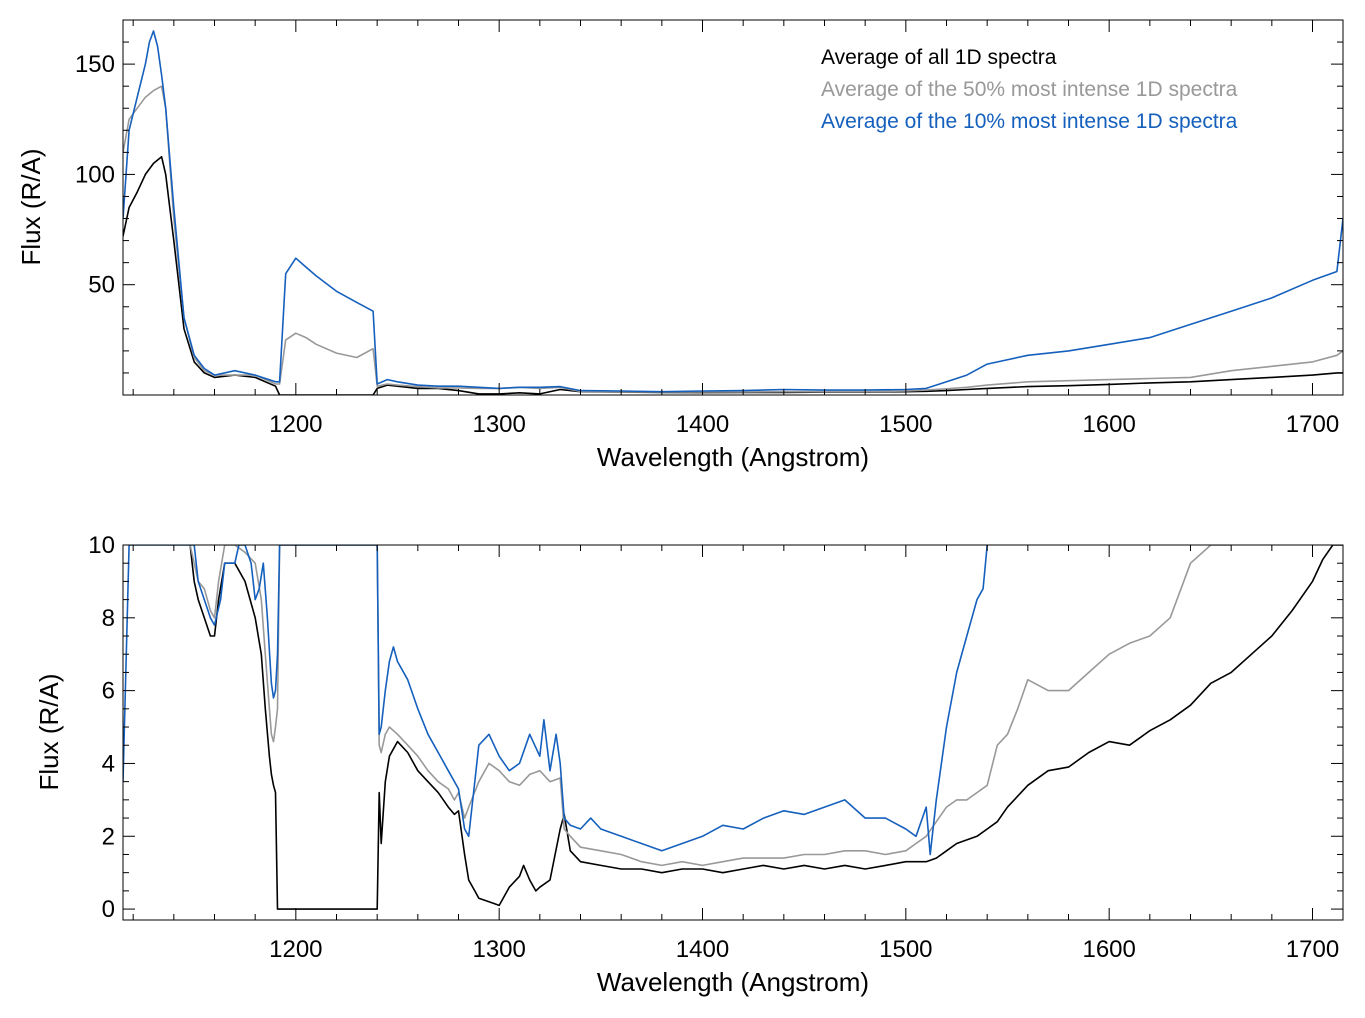 The height and width of the screenshot is (1018, 1365). Describe the element at coordinates (295, 424) in the screenshot. I see `top-x-tick-label: 1200` at that location.